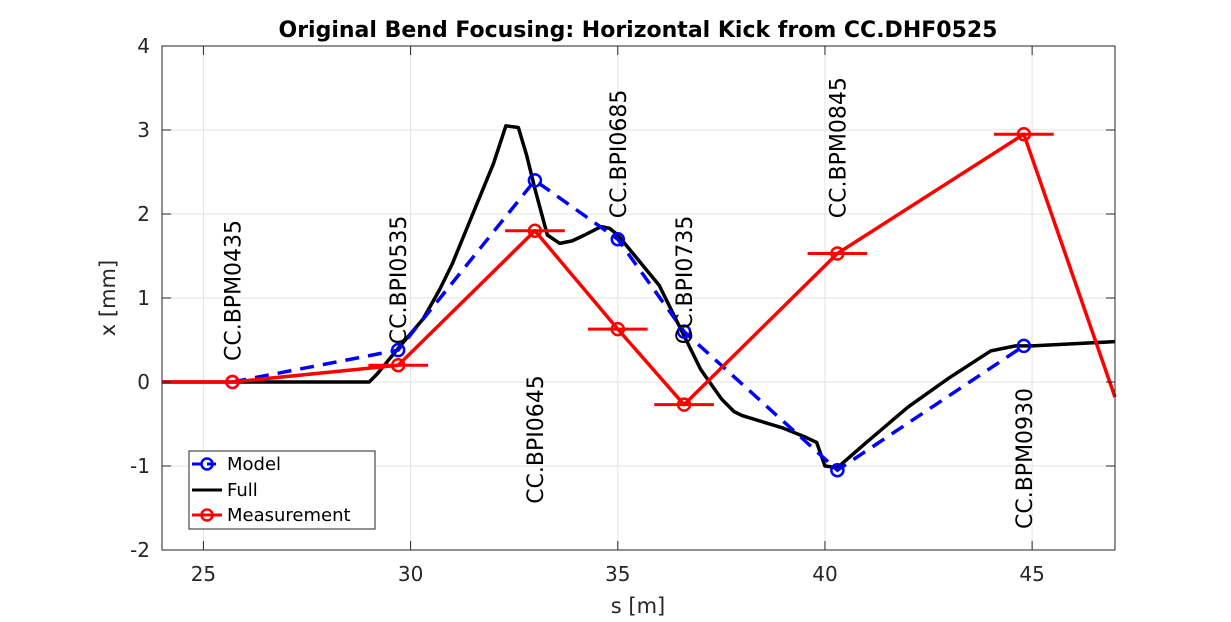  Describe the element at coordinates (143, 130) in the screenshot. I see `y-tick-label: 3` at that location.